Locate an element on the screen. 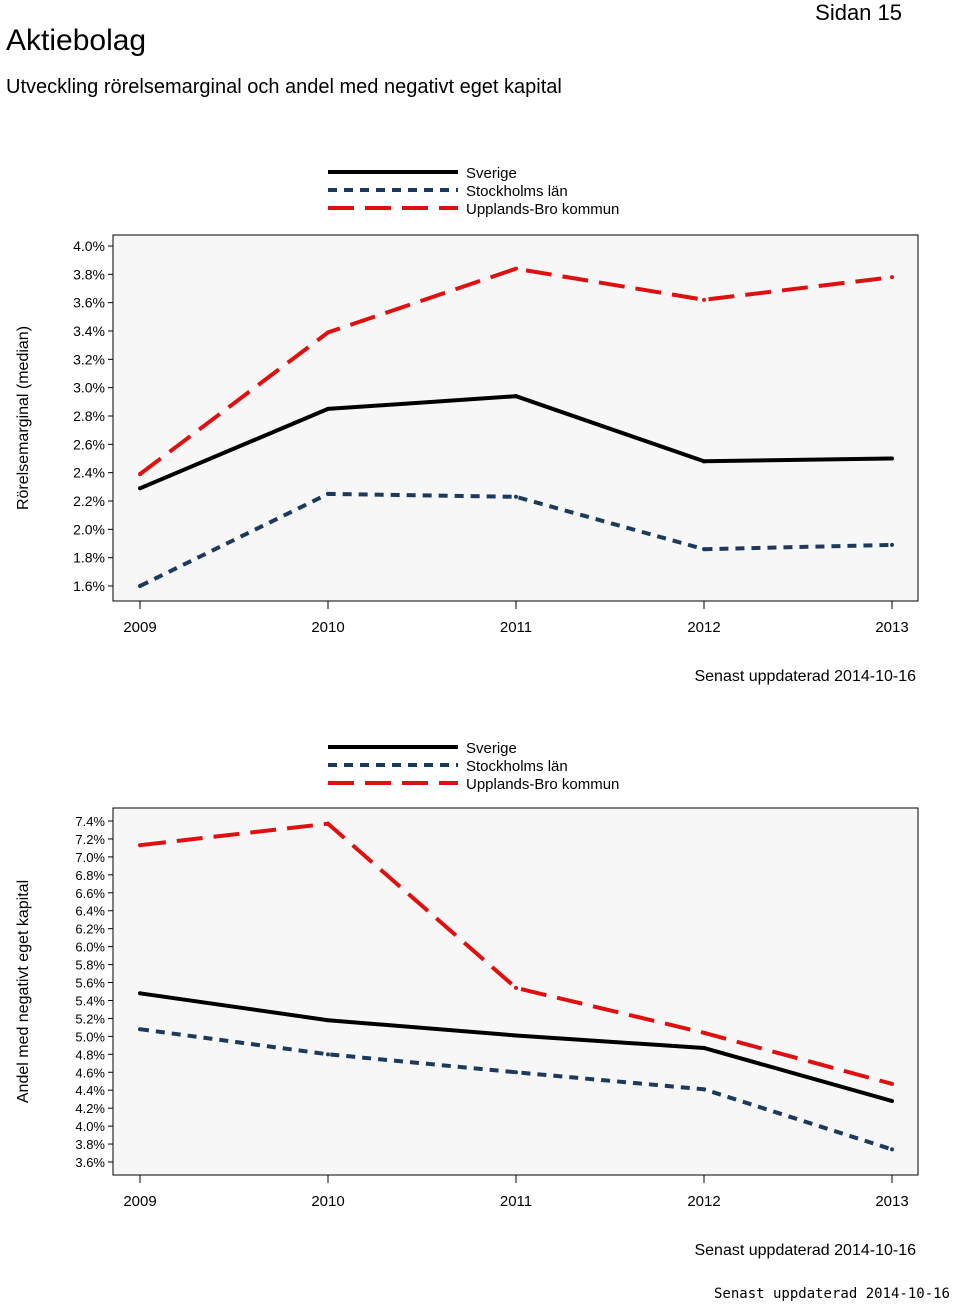 The width and height of the screenshot is (960, 1306). y-axis-label: Rörelsemarginal (median) is located at coordinates (23, 418).